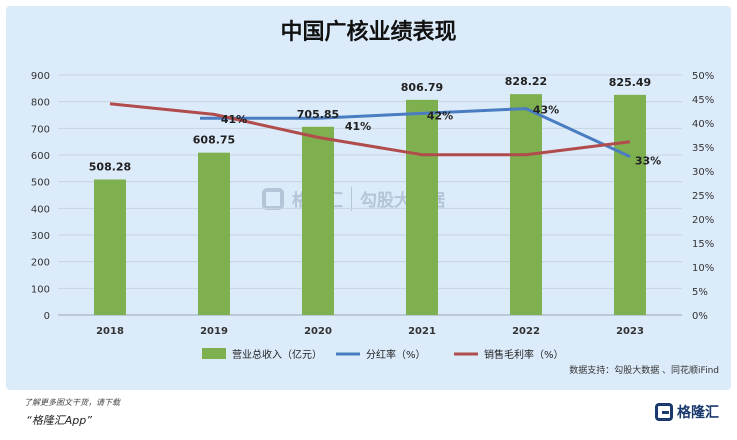 The height and width of the screenshot is (440, 737). Describe the element at coordinates (40, 236) in the screenshot. I see `y-left-tick-label: 300` at that location.